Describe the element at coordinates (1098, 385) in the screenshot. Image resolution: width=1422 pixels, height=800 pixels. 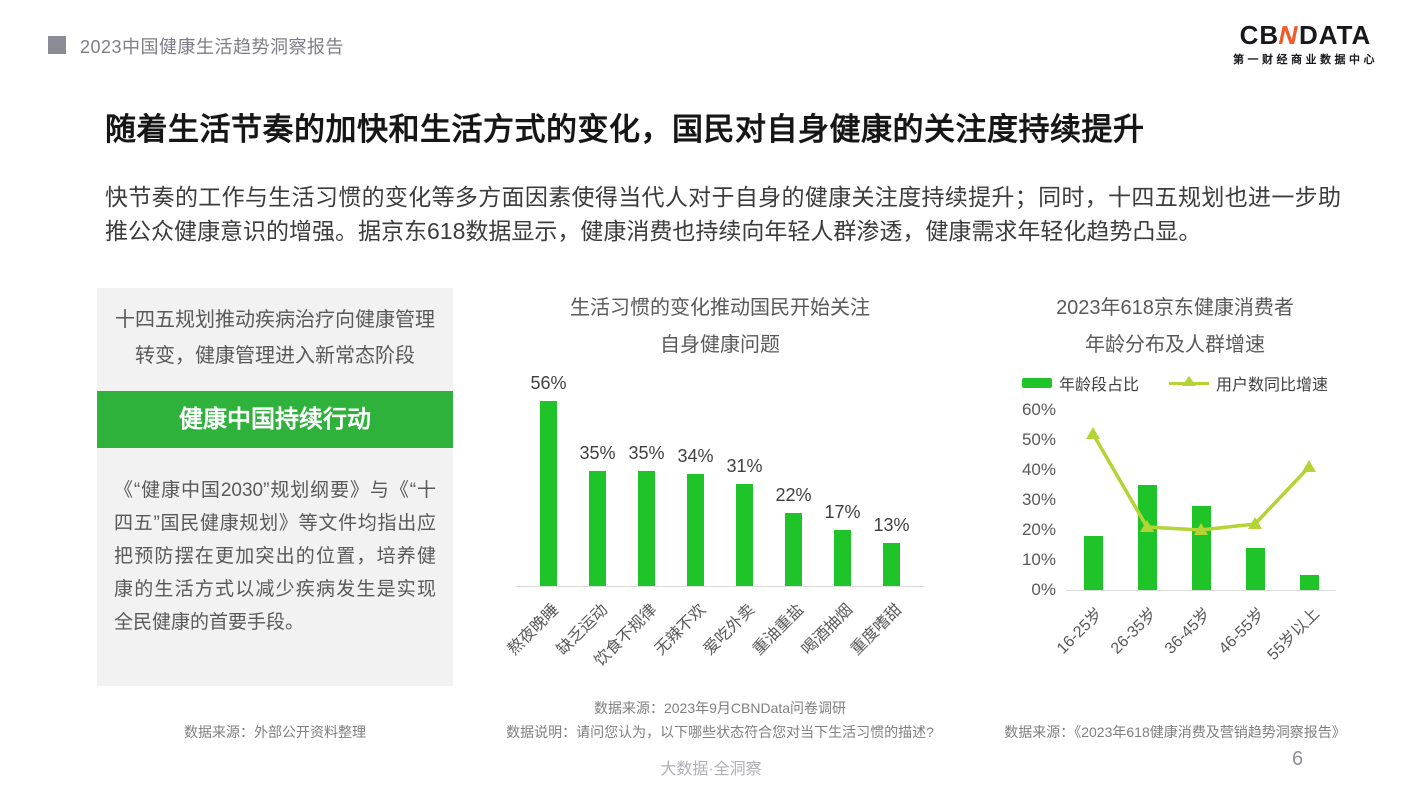
I see `bar-series-label: 年龄段占比` at that location.